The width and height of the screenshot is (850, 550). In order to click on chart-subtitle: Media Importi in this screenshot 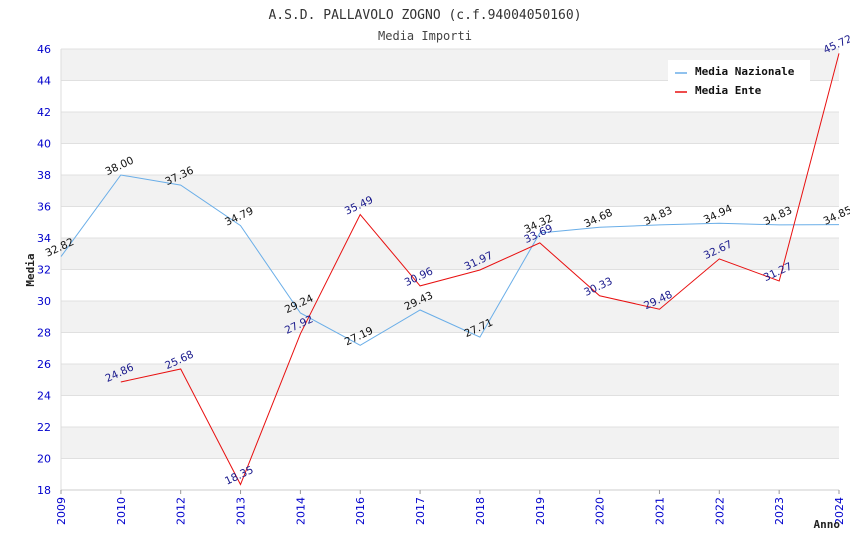, I will do `click(425, 36)`.